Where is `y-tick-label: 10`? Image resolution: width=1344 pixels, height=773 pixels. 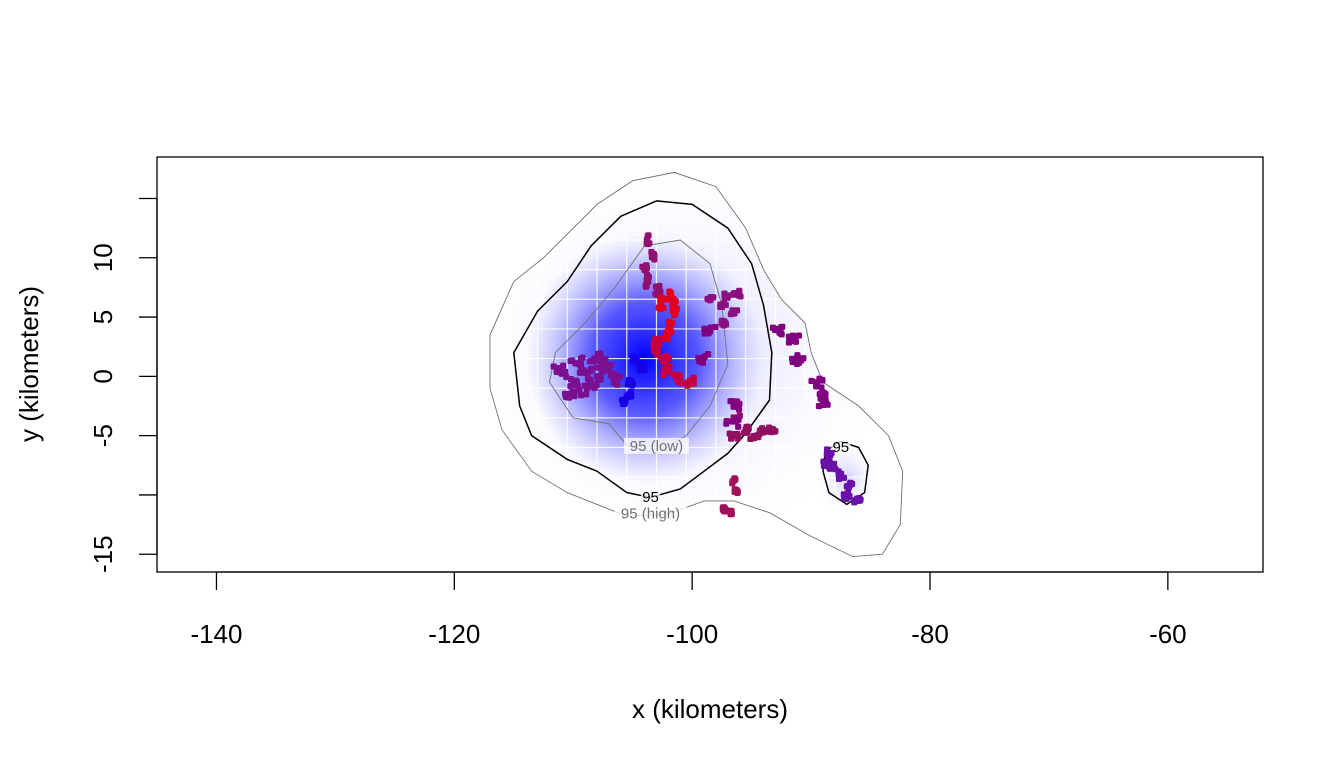 y-tick-label: 10 is located at coordinates (103, 257).